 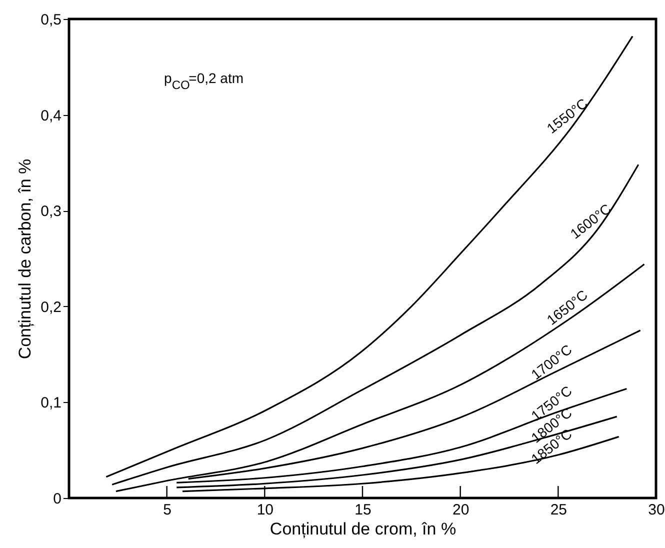 What do you see at coordinates (363, 529) in the screenshot?
I see `x-axis-title: Conținutul de crom, în %` at bounding box center [363, 529].